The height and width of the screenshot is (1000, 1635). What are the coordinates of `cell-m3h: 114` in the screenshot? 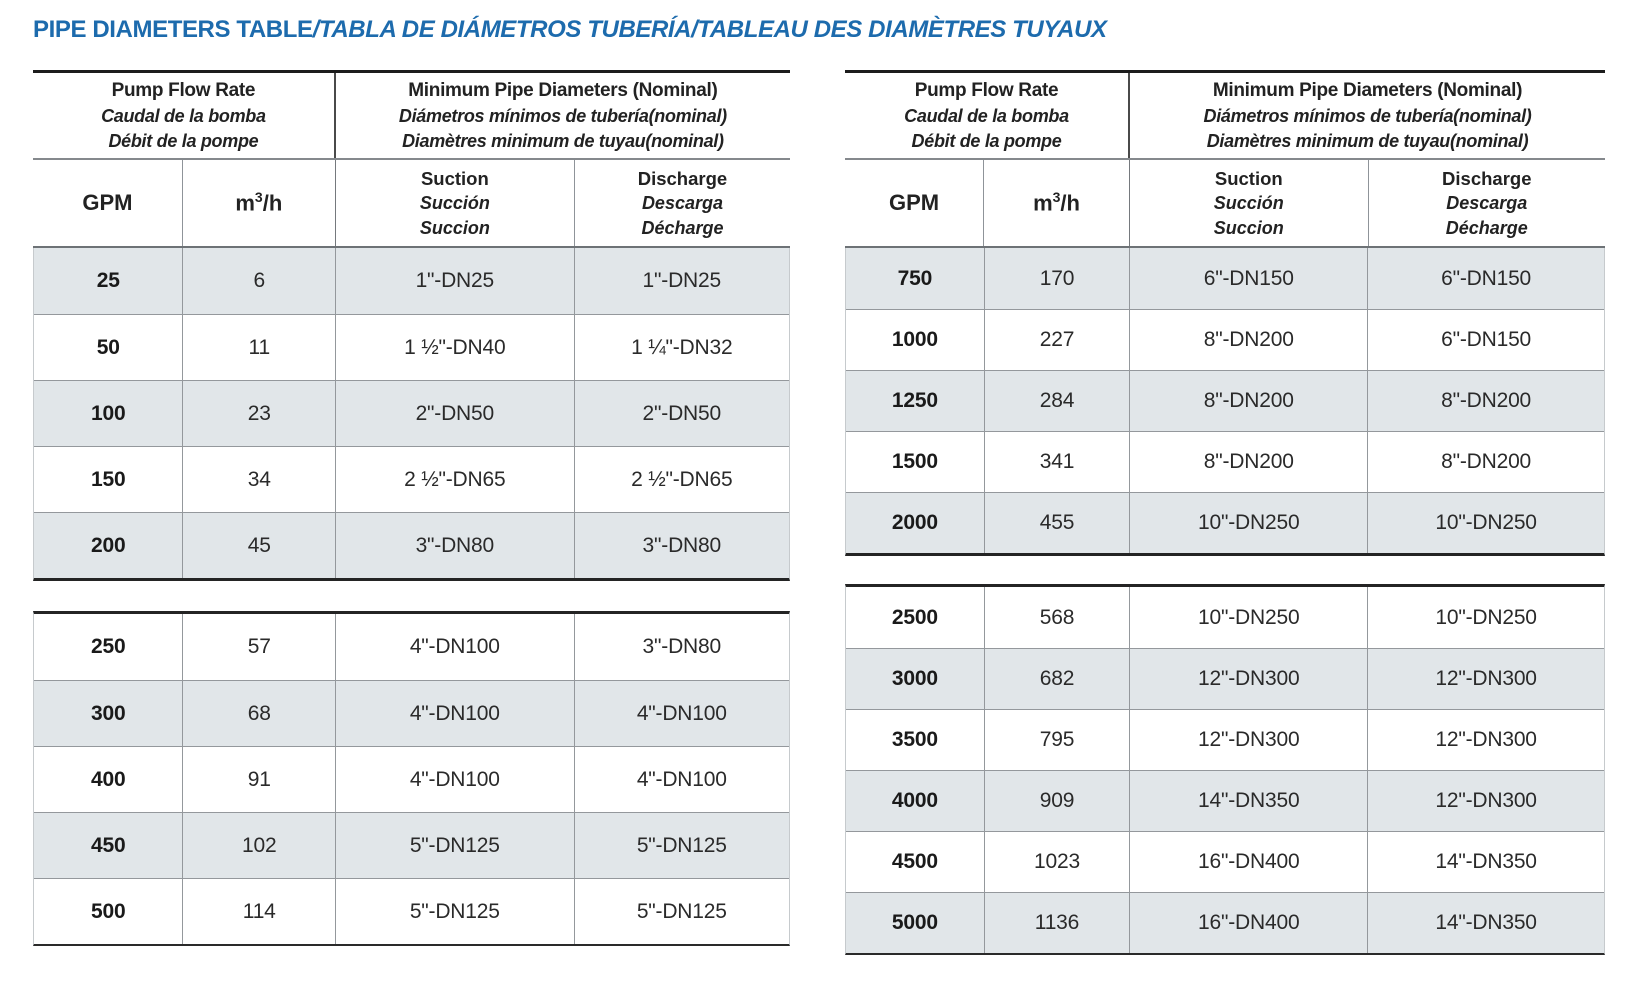 It's located at (259, 911).